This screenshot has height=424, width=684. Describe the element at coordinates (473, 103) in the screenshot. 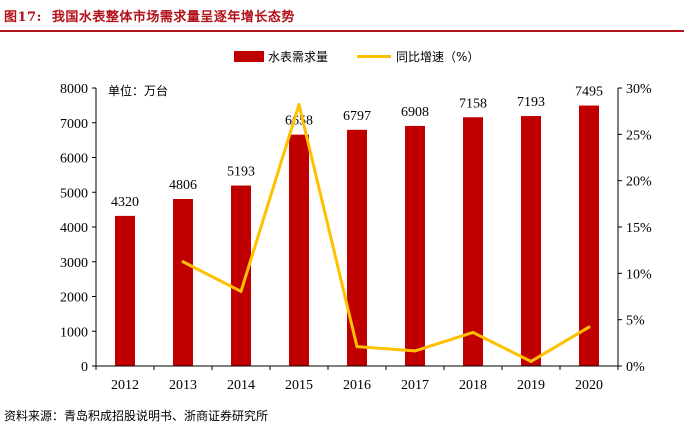

I see `bar-value-label: 7158` at that location.